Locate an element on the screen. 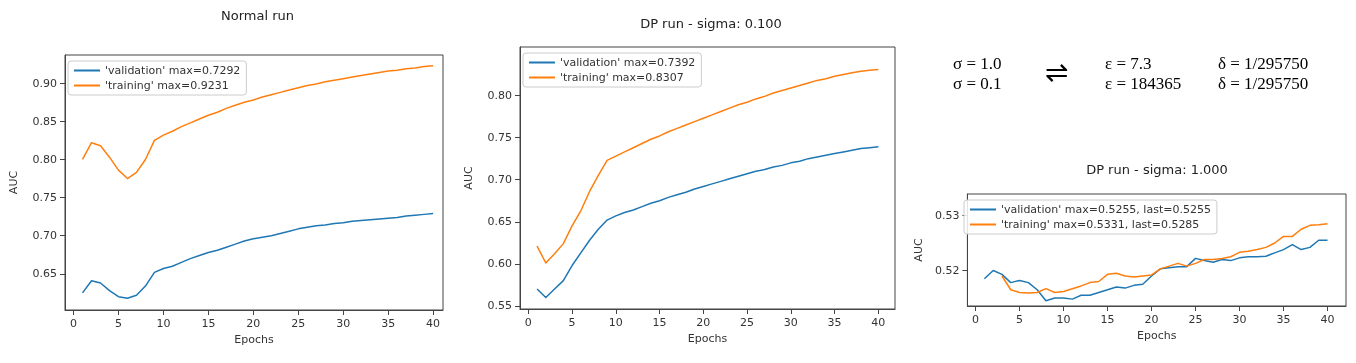 The image size is (1356, 363). text: ε = 7.3 is located at coordinates (1128, 64).